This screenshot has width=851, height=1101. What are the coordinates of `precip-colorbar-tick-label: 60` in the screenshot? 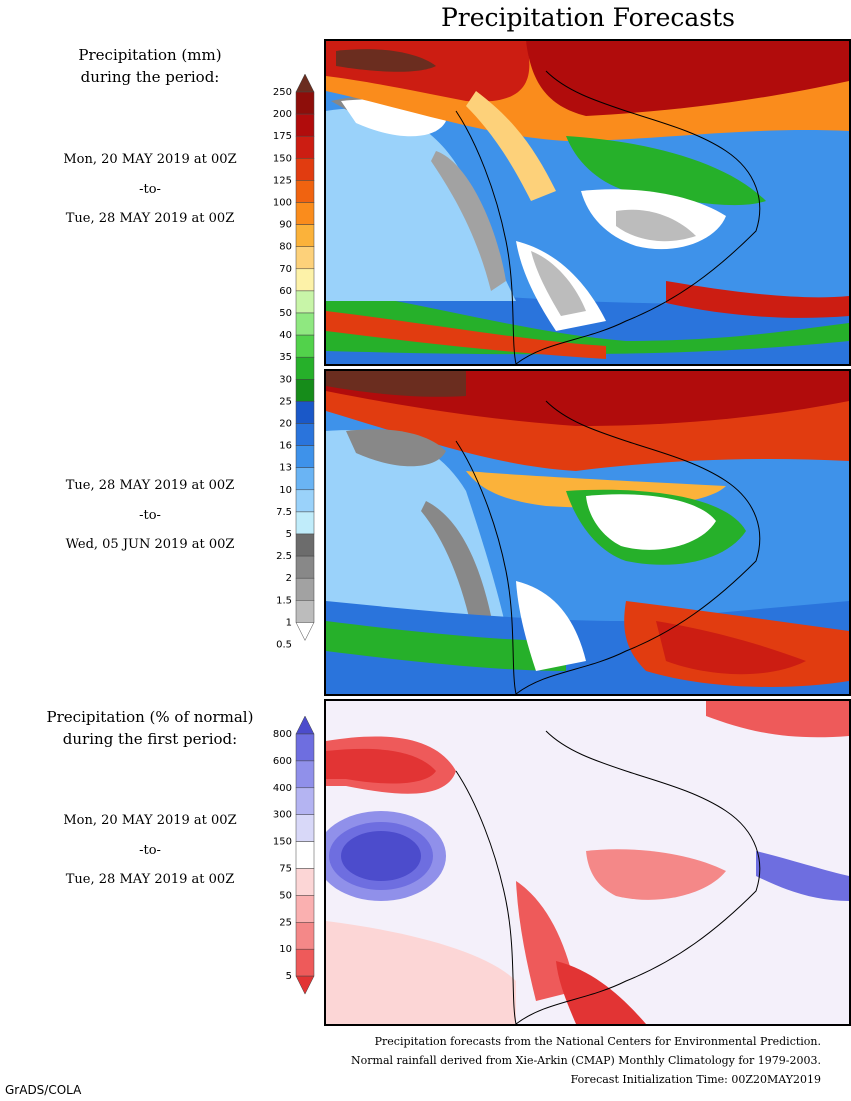 It's located at (285, 291).